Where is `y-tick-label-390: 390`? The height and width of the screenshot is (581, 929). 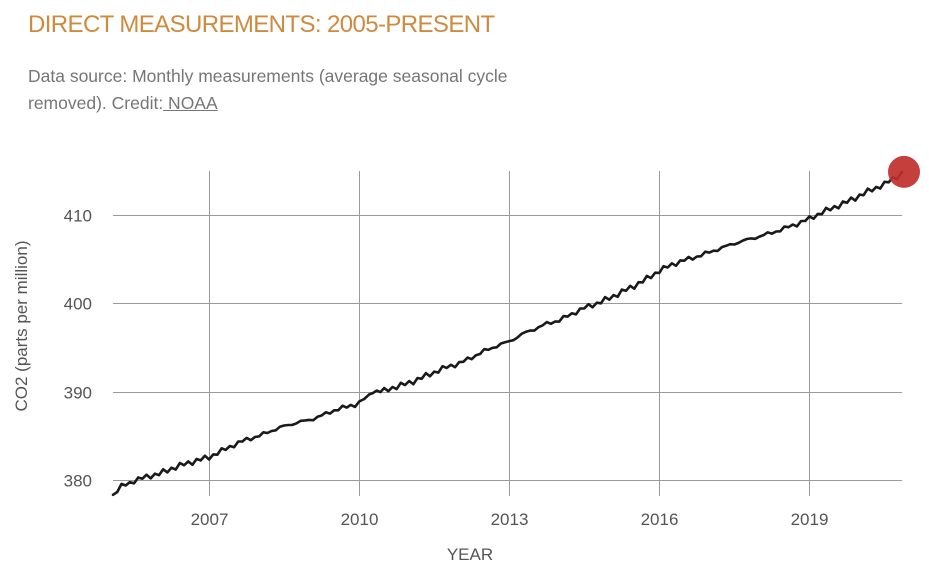 y-tick-label-390: 390 is located at coordinates (78, 393).